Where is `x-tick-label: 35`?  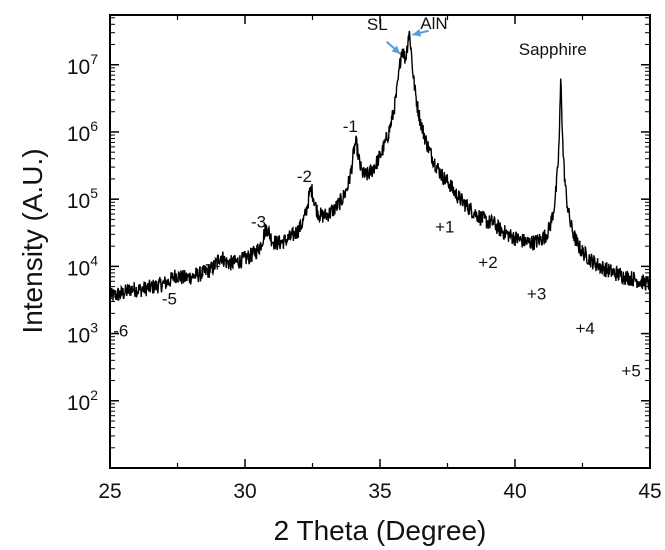
x-tick-label: 35 is located at coordinates (379, 491).